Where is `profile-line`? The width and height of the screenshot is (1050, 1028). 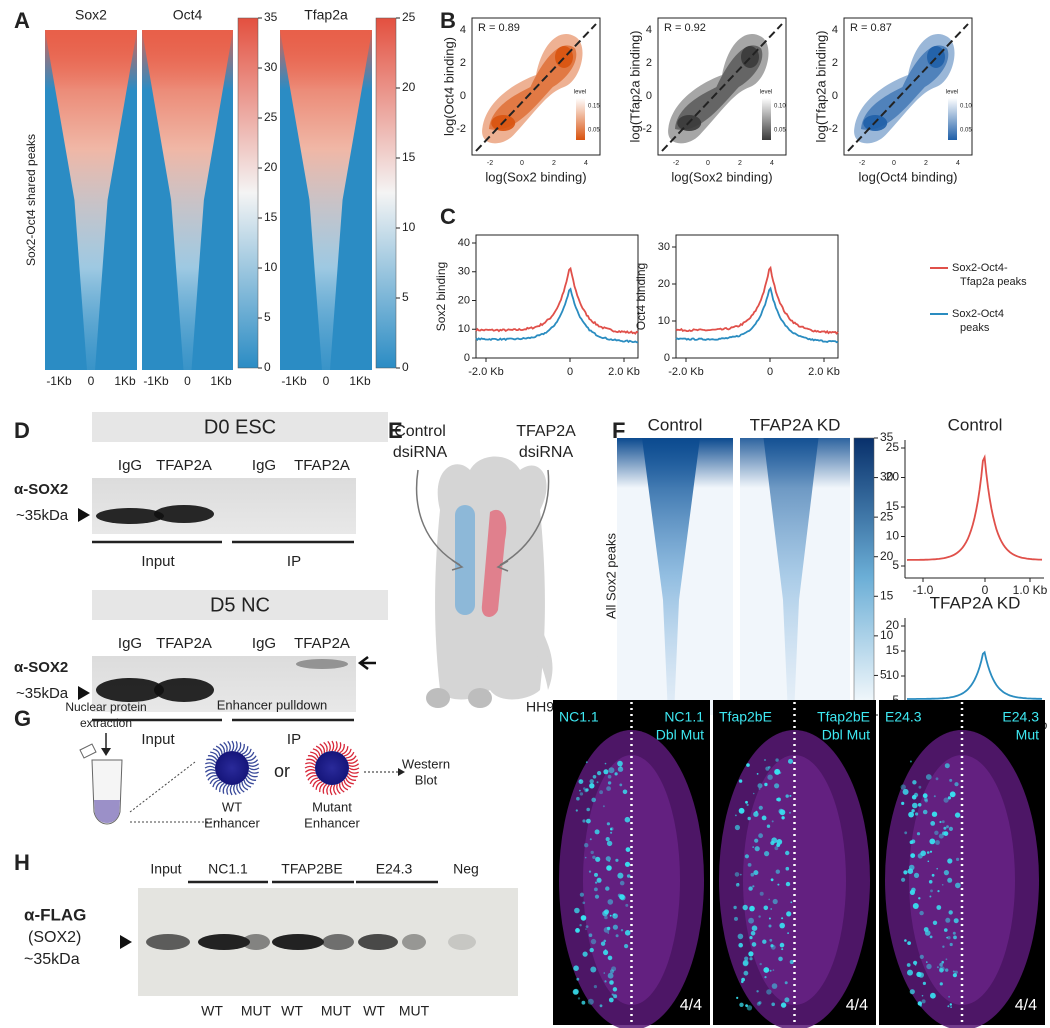 profile-line is located at coordinates (974, 507).